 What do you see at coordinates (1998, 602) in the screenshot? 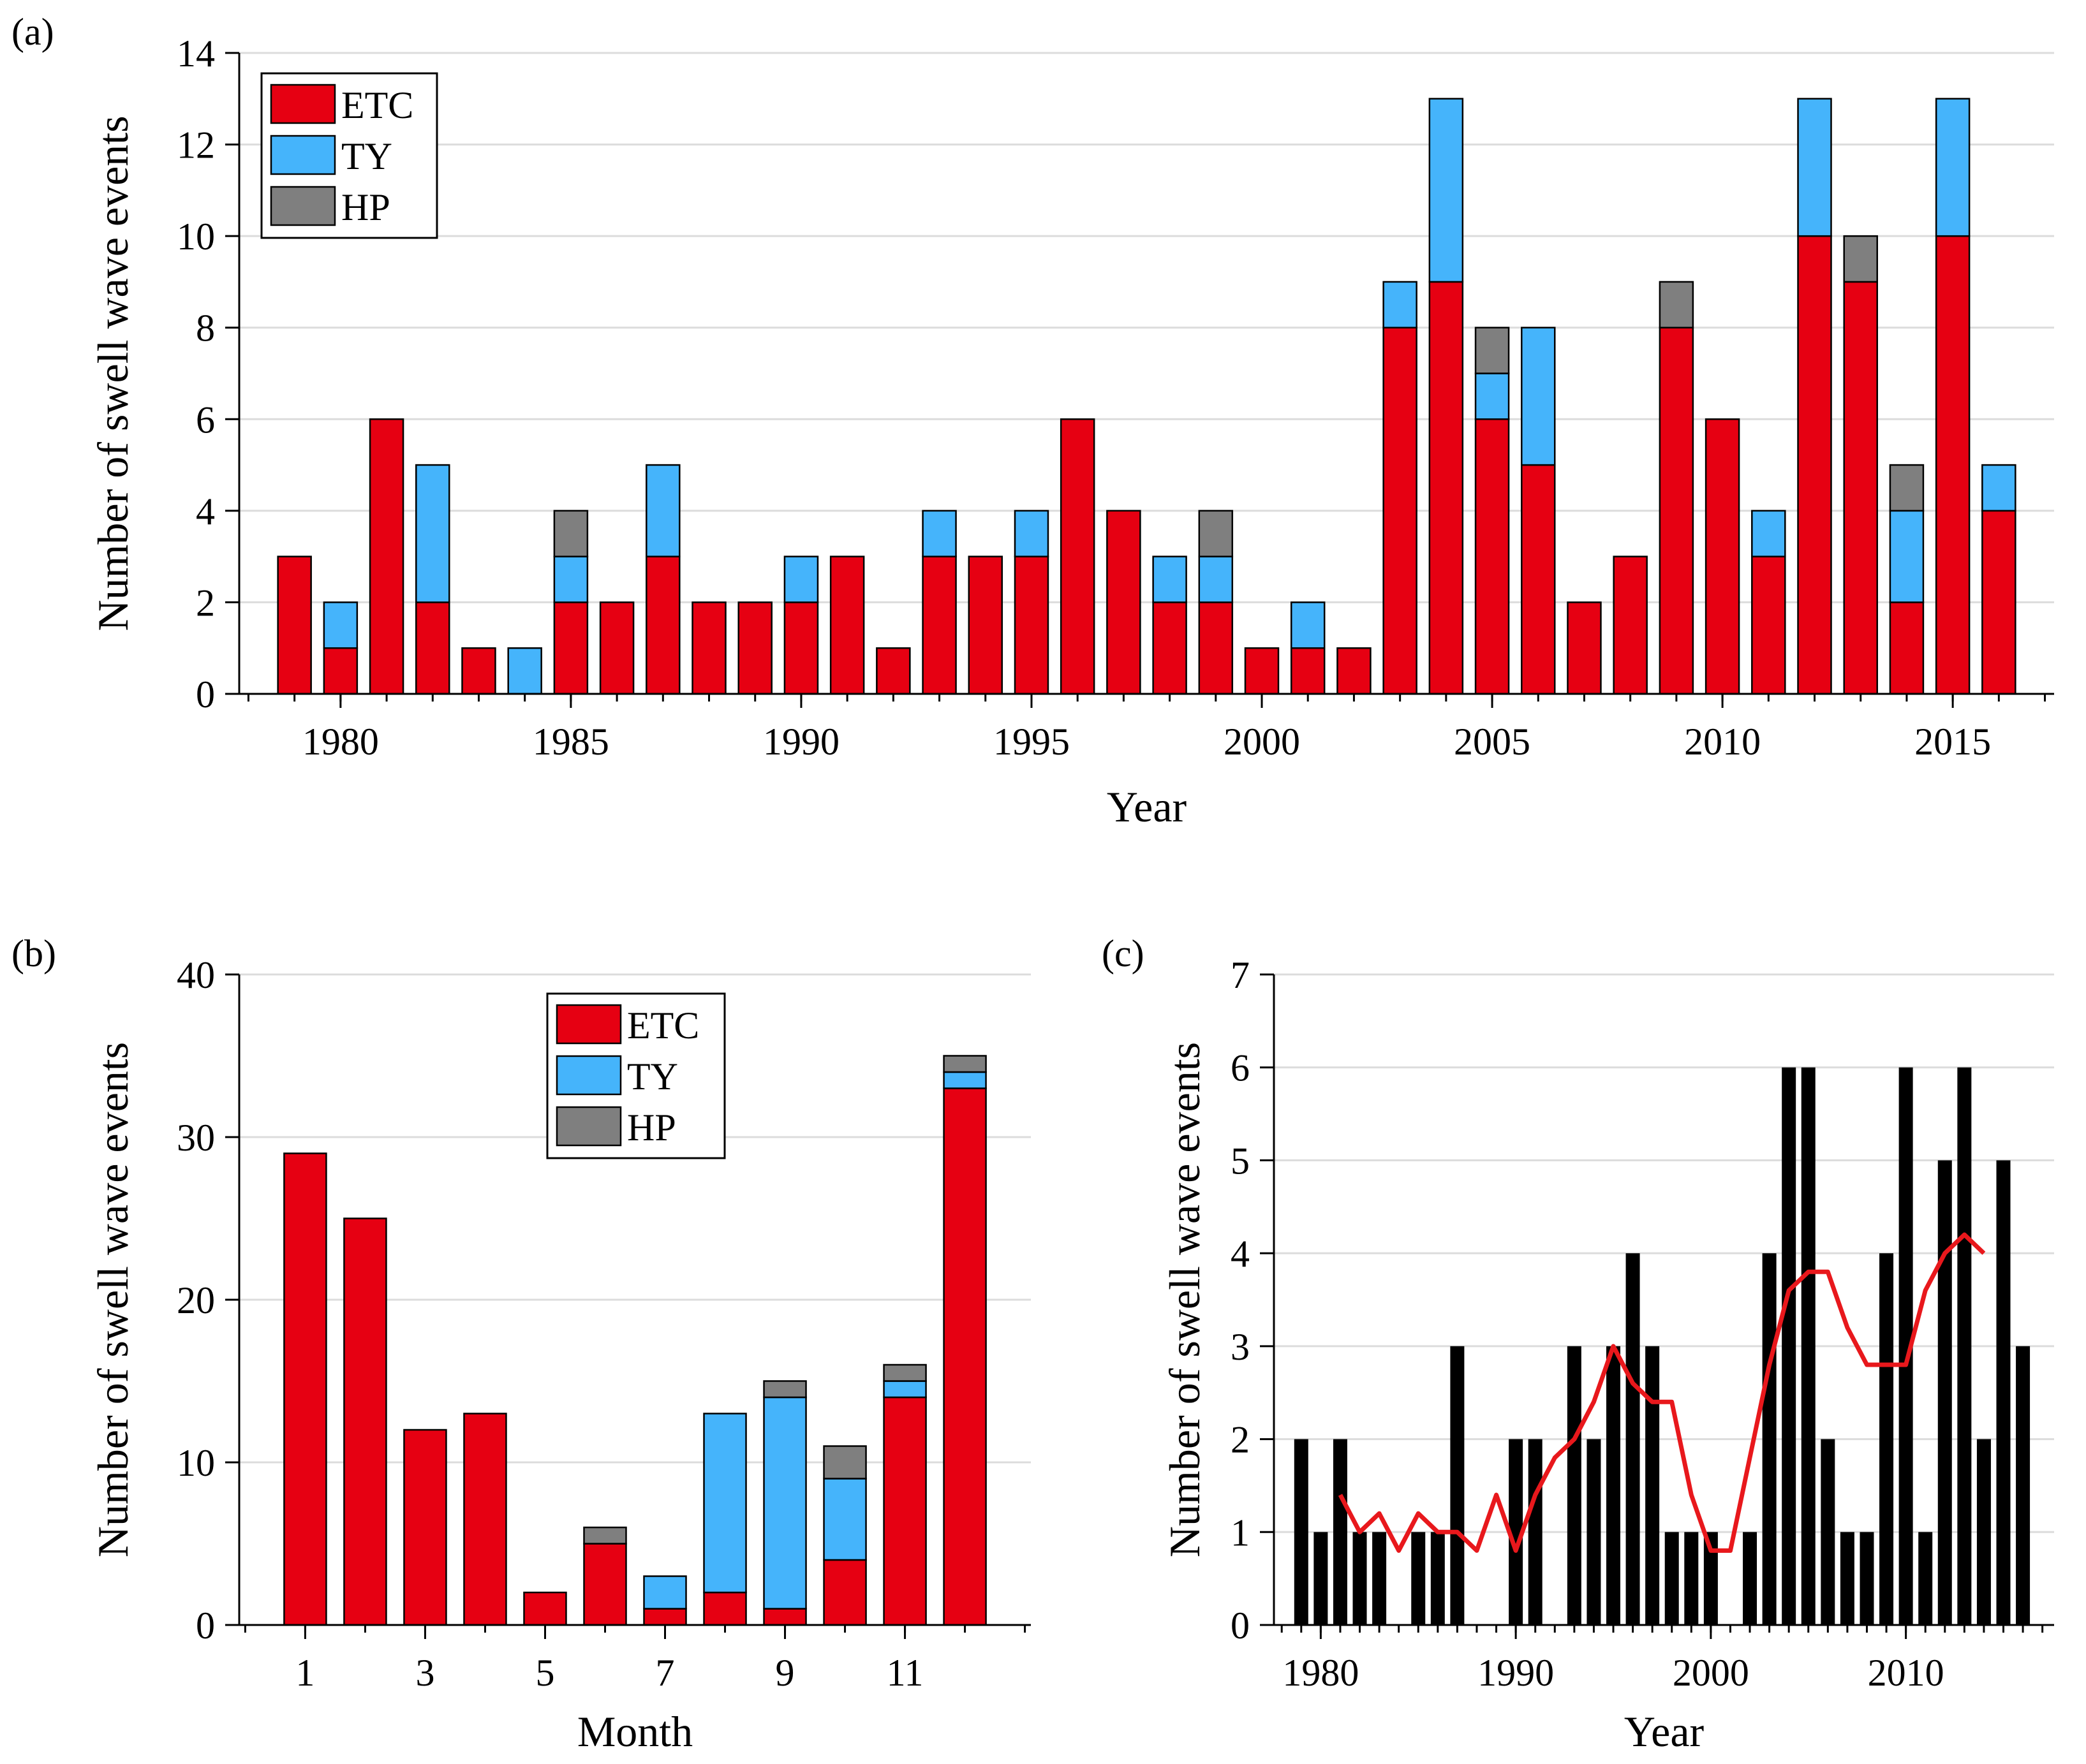
I see `bar-etc-2016` at bounding box center [1998, 602].